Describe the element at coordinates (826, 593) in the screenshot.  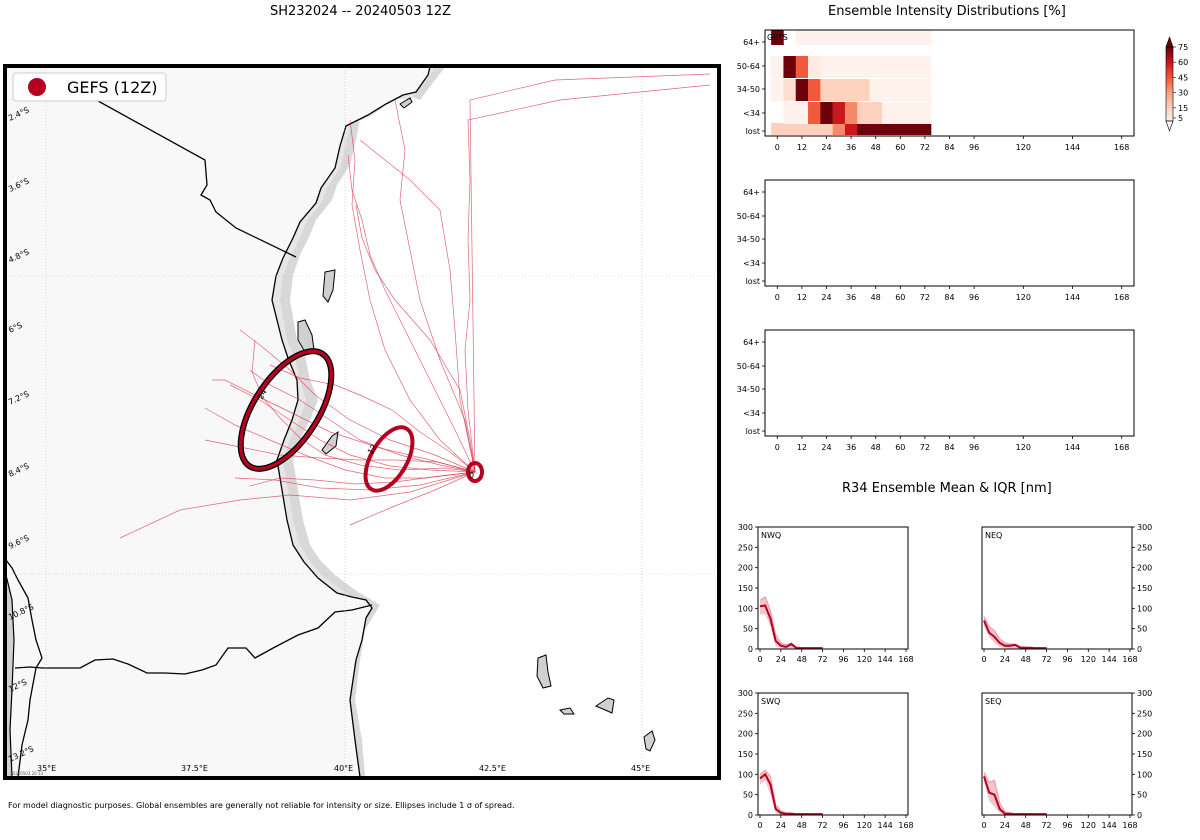
I see `r34-panel-nwq: NWQ 0 50 100 150 200 250 300 0 24 48 72 96 120 144 168` at that location.